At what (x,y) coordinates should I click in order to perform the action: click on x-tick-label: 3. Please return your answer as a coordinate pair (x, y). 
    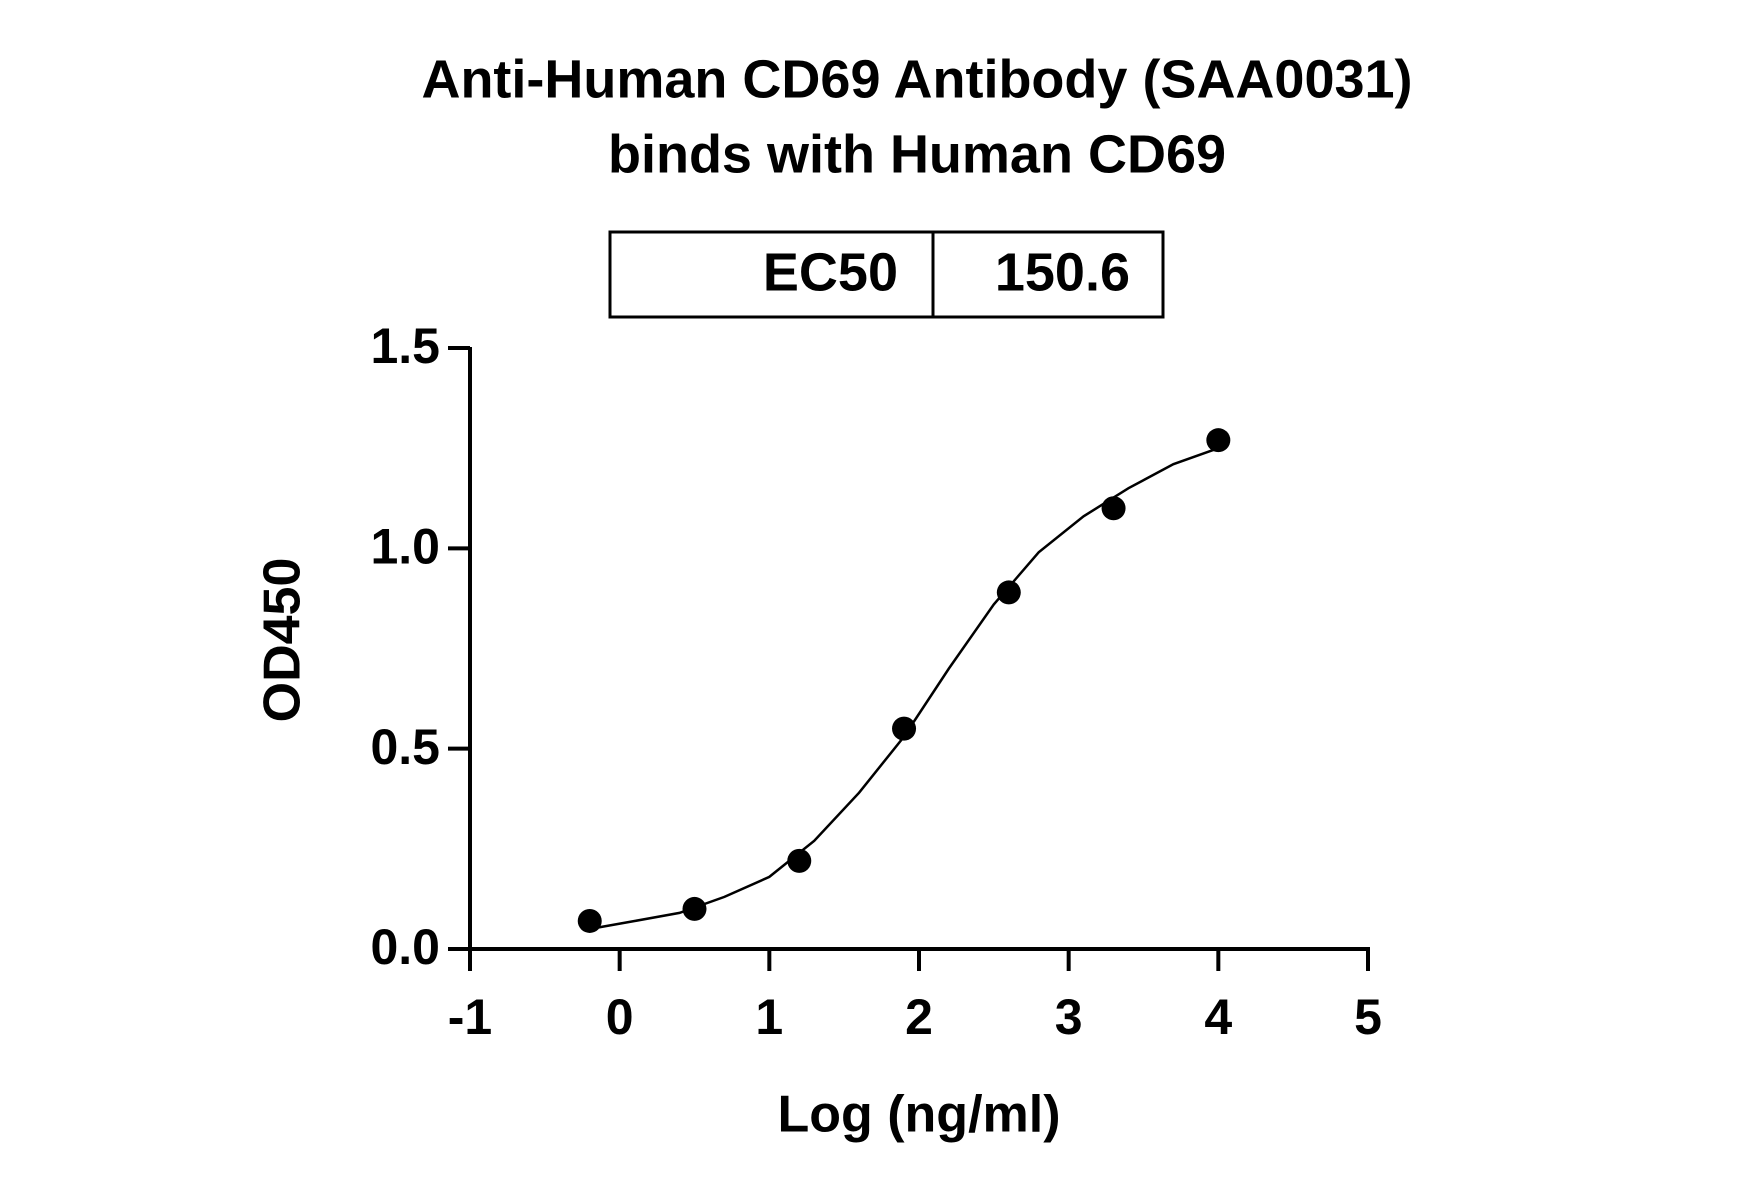
    Looking at the image, I should click on (1069, 1017).